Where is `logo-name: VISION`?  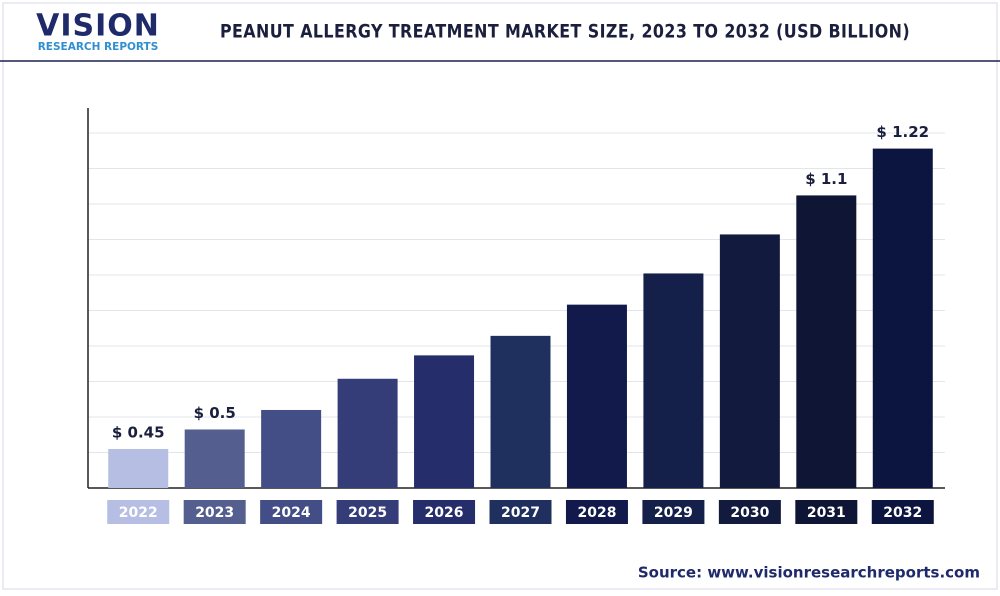
logo-name: VISION is located at coordinates (98, 26).